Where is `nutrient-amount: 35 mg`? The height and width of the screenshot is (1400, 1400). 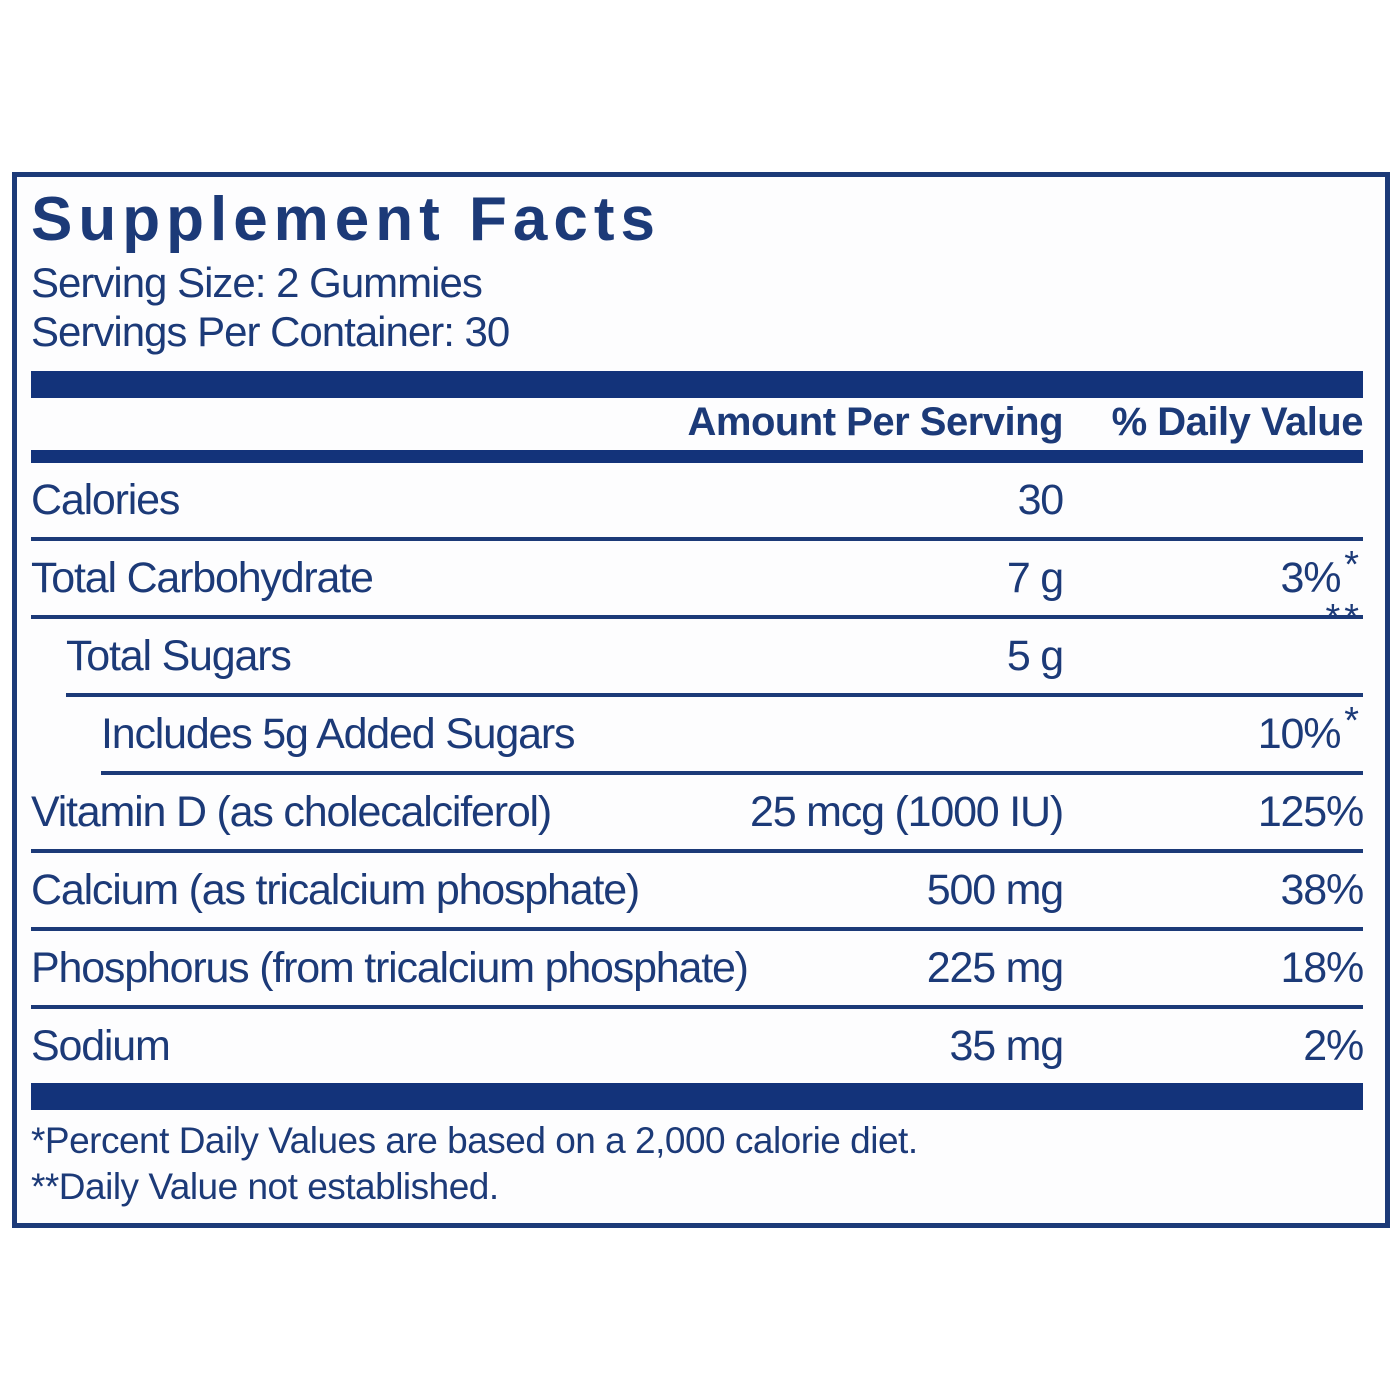 nutrient-amount: 35 mg is located at coordinates (1006, 1045).